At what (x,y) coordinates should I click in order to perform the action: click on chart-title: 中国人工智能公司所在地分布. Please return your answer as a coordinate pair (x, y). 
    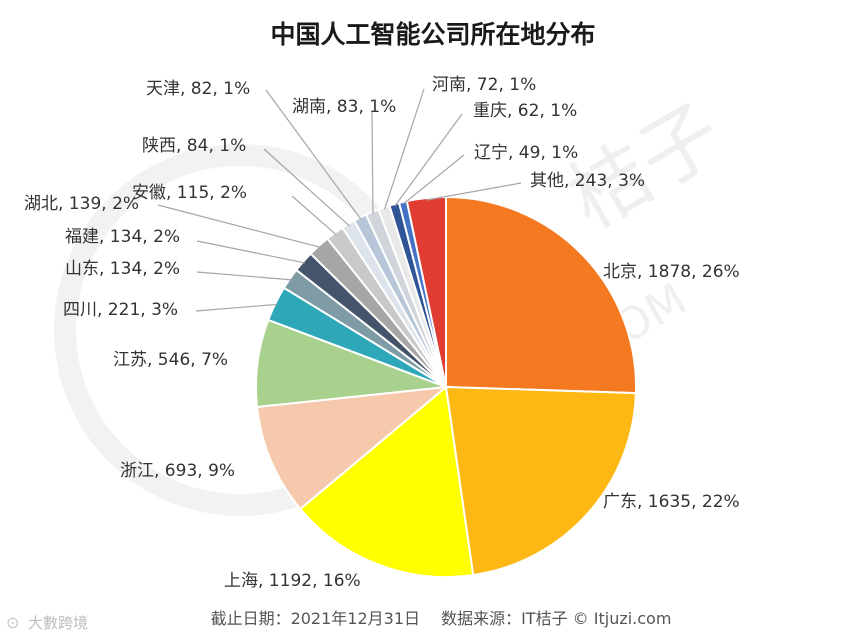
    Looking at the image, I should click on (432, 34).